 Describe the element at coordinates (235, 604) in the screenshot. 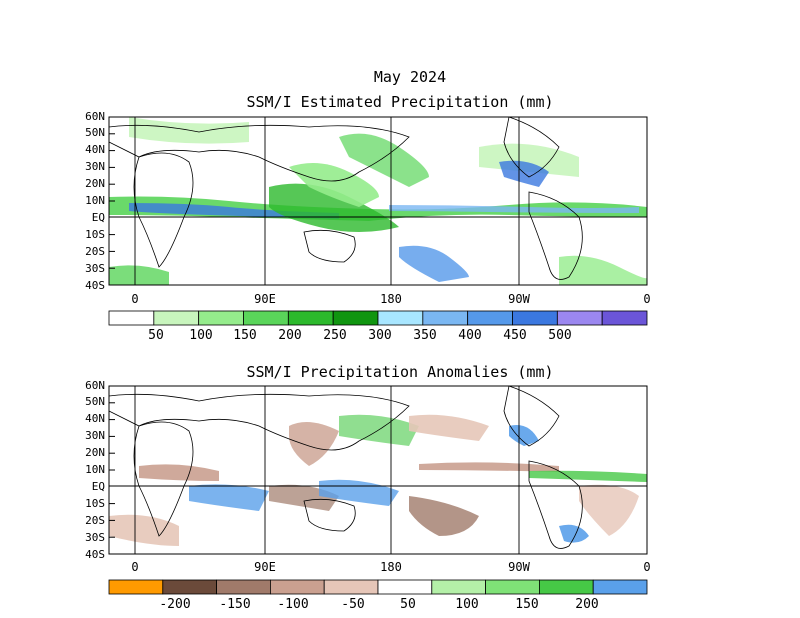

I see `colorbar2-label: -150` at that location.